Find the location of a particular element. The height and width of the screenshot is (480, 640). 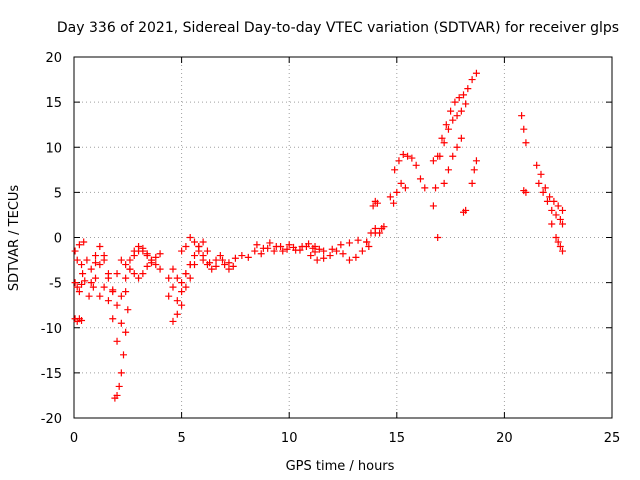

y-tick-label: -15 is located at coordinates (51, 374).